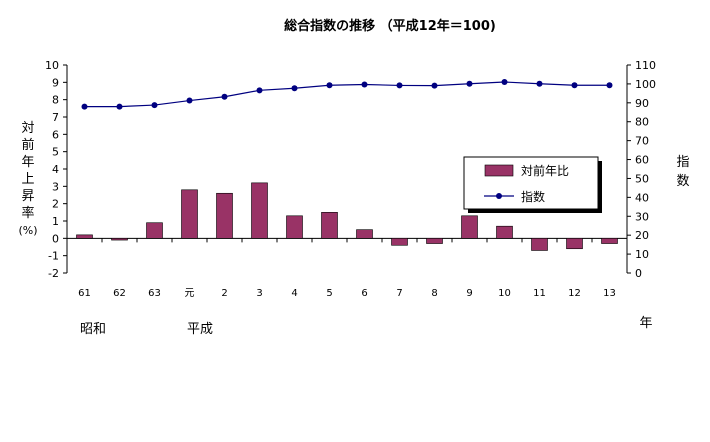 The image size is (710, 442). What do you see at coordinates (545, 170) in the screenshot?
I see `legend-bar-label: 対前年比` at bounding box center [545, 170].